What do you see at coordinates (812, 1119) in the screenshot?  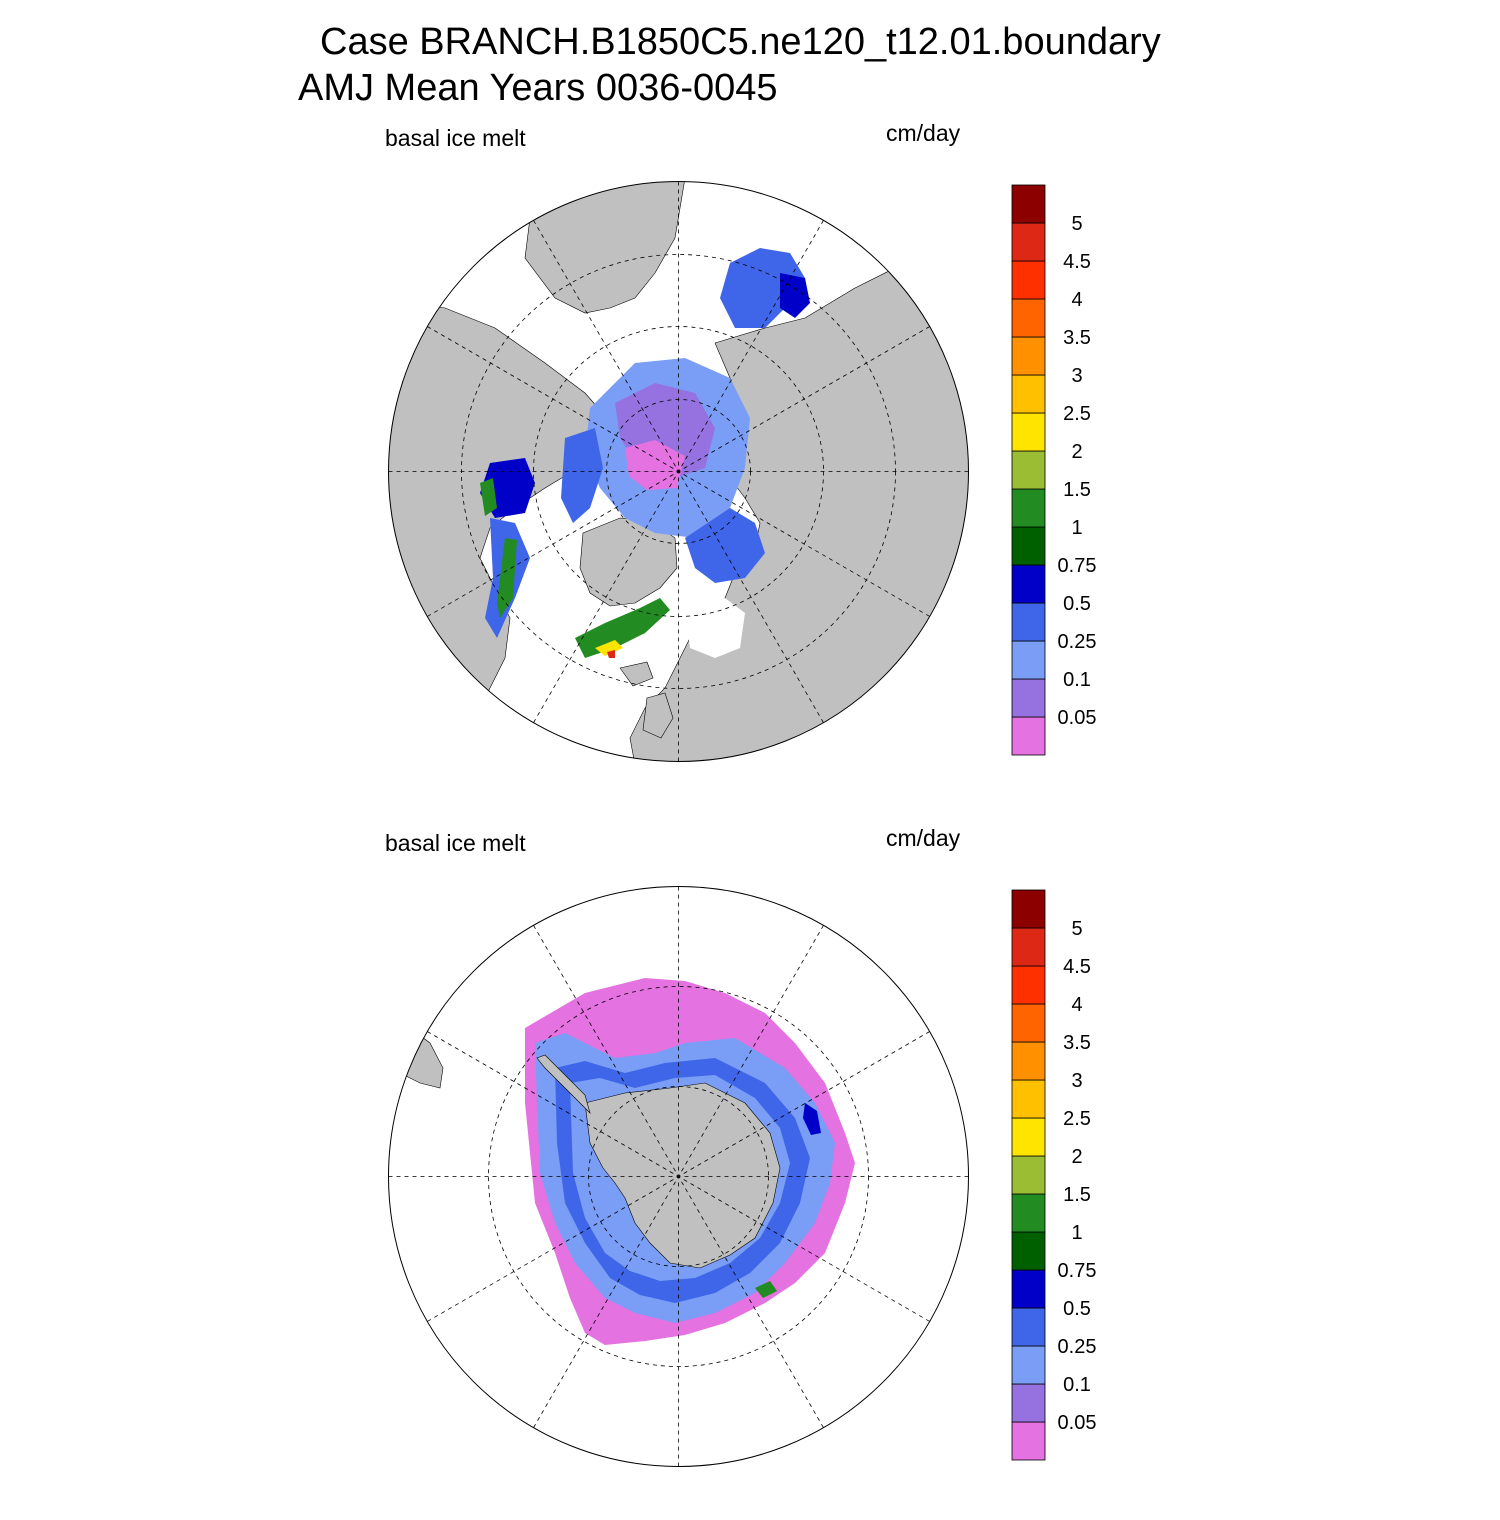 I see `melt-east-hotspot` at bounding box center [812, 1119].